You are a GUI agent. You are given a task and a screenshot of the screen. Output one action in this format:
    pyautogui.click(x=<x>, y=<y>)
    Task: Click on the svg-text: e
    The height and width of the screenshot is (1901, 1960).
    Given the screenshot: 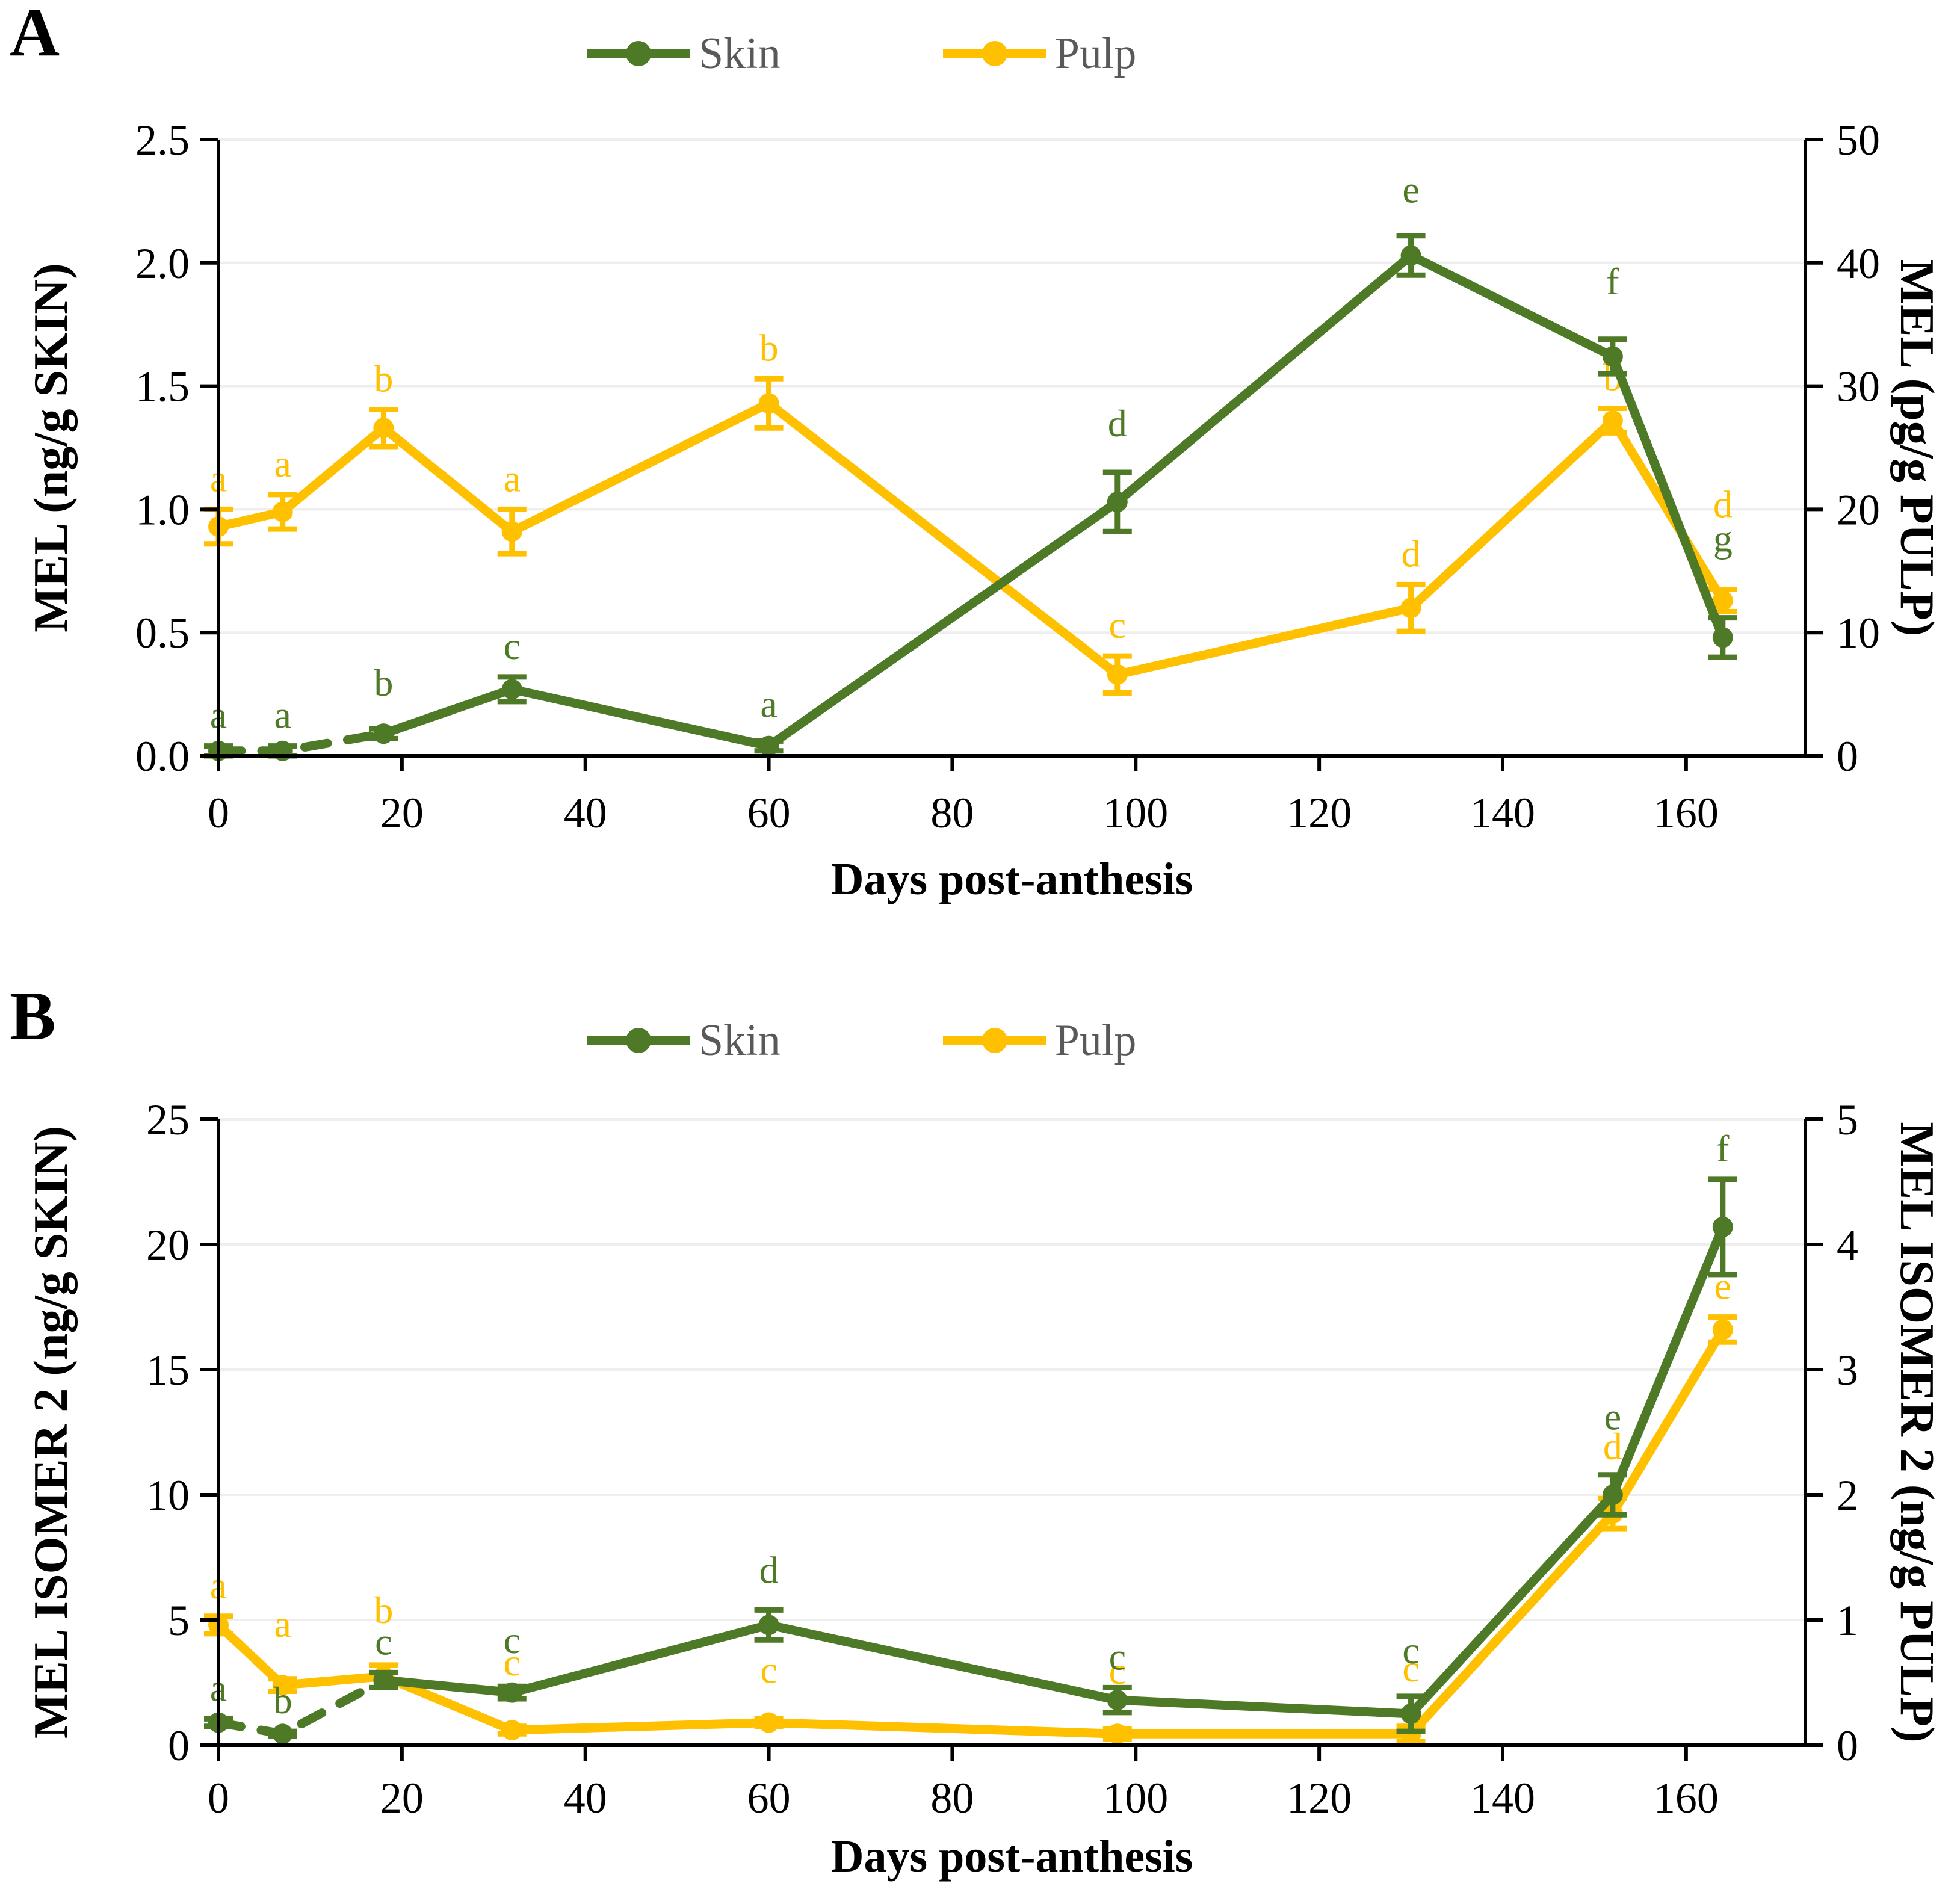 What is the action you would take?
    pyautogui.click(x=1410, y=189)
    